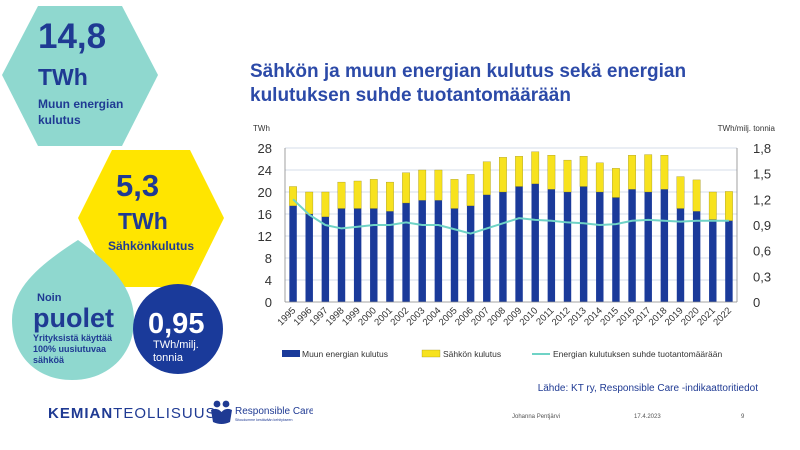 This screenshot has height=450, width=800. What do you see at coordinates (165, 413) in the screenshot?
I see `brand-rest: TEOLLISUUS` at bounding box center [165, 413].